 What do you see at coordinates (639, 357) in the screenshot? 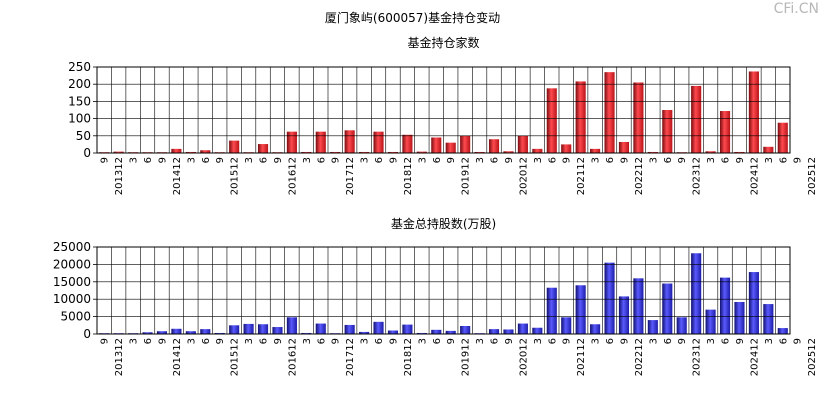
I see `panel-1-xtick-label: 202212` at bounding box center [639, 357].